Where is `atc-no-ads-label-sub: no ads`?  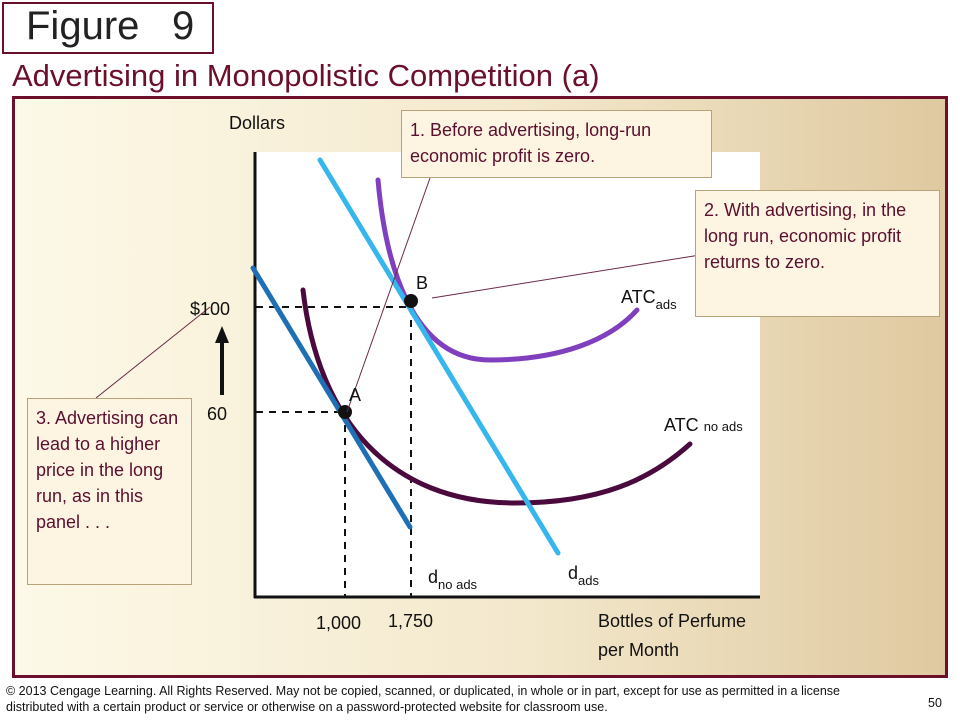 atc-no-ads-label-sub: no ads is located at coordinates (723, 426).